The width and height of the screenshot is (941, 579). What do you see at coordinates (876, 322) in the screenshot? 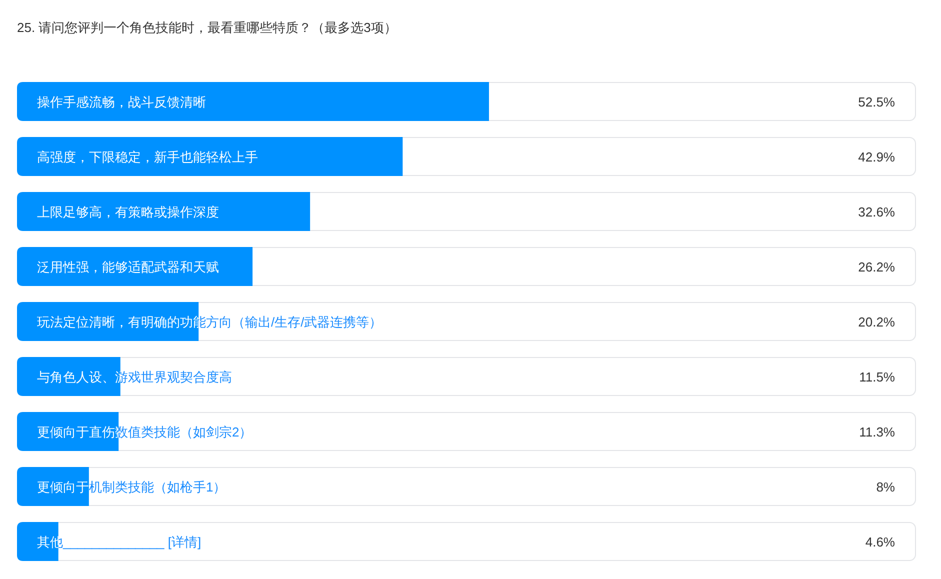
I see `value-label: 20.2%` at bounding box center [876, 322].